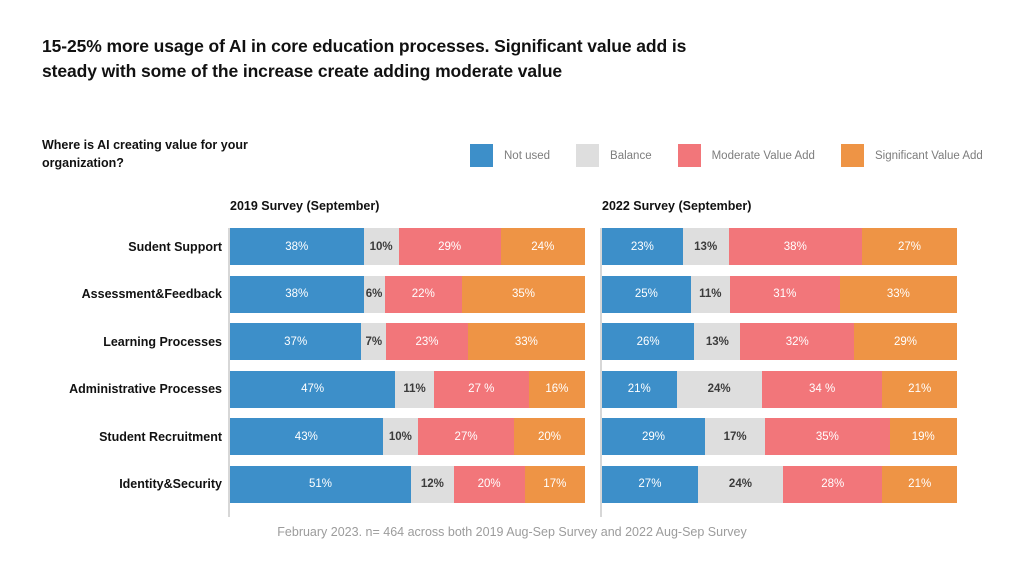 The width and height of the screenshot is (1024, 576). I want to click on bar-row: 27% 24% 28% 21%, so click(779, 484).